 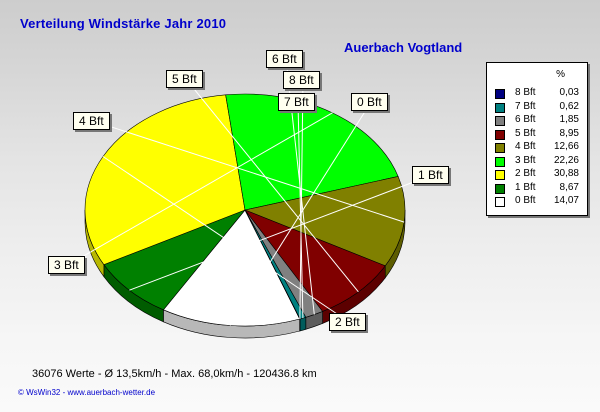 What do you see at coordinates (566, 173) in the screenshot?
I see `legend-value: 30,88` at bounding box center [566, 173].